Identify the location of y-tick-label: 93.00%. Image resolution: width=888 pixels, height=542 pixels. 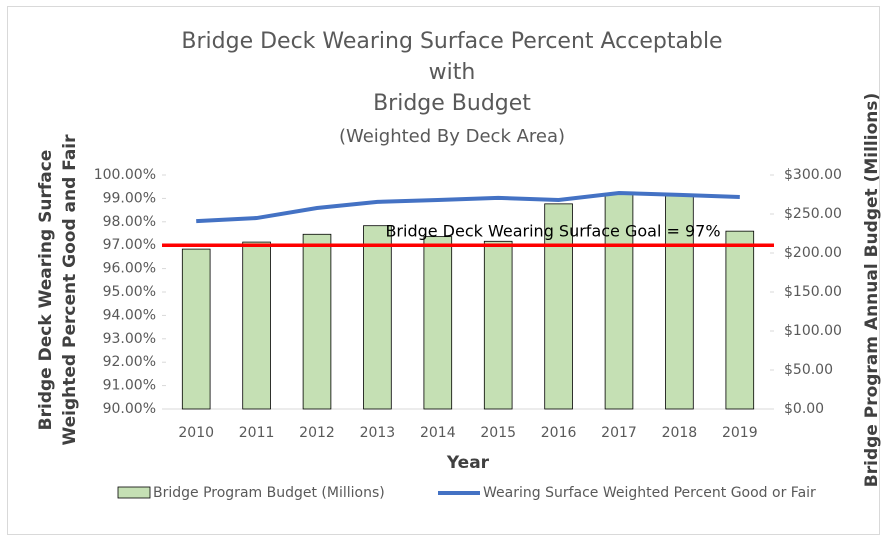
(129, 339).